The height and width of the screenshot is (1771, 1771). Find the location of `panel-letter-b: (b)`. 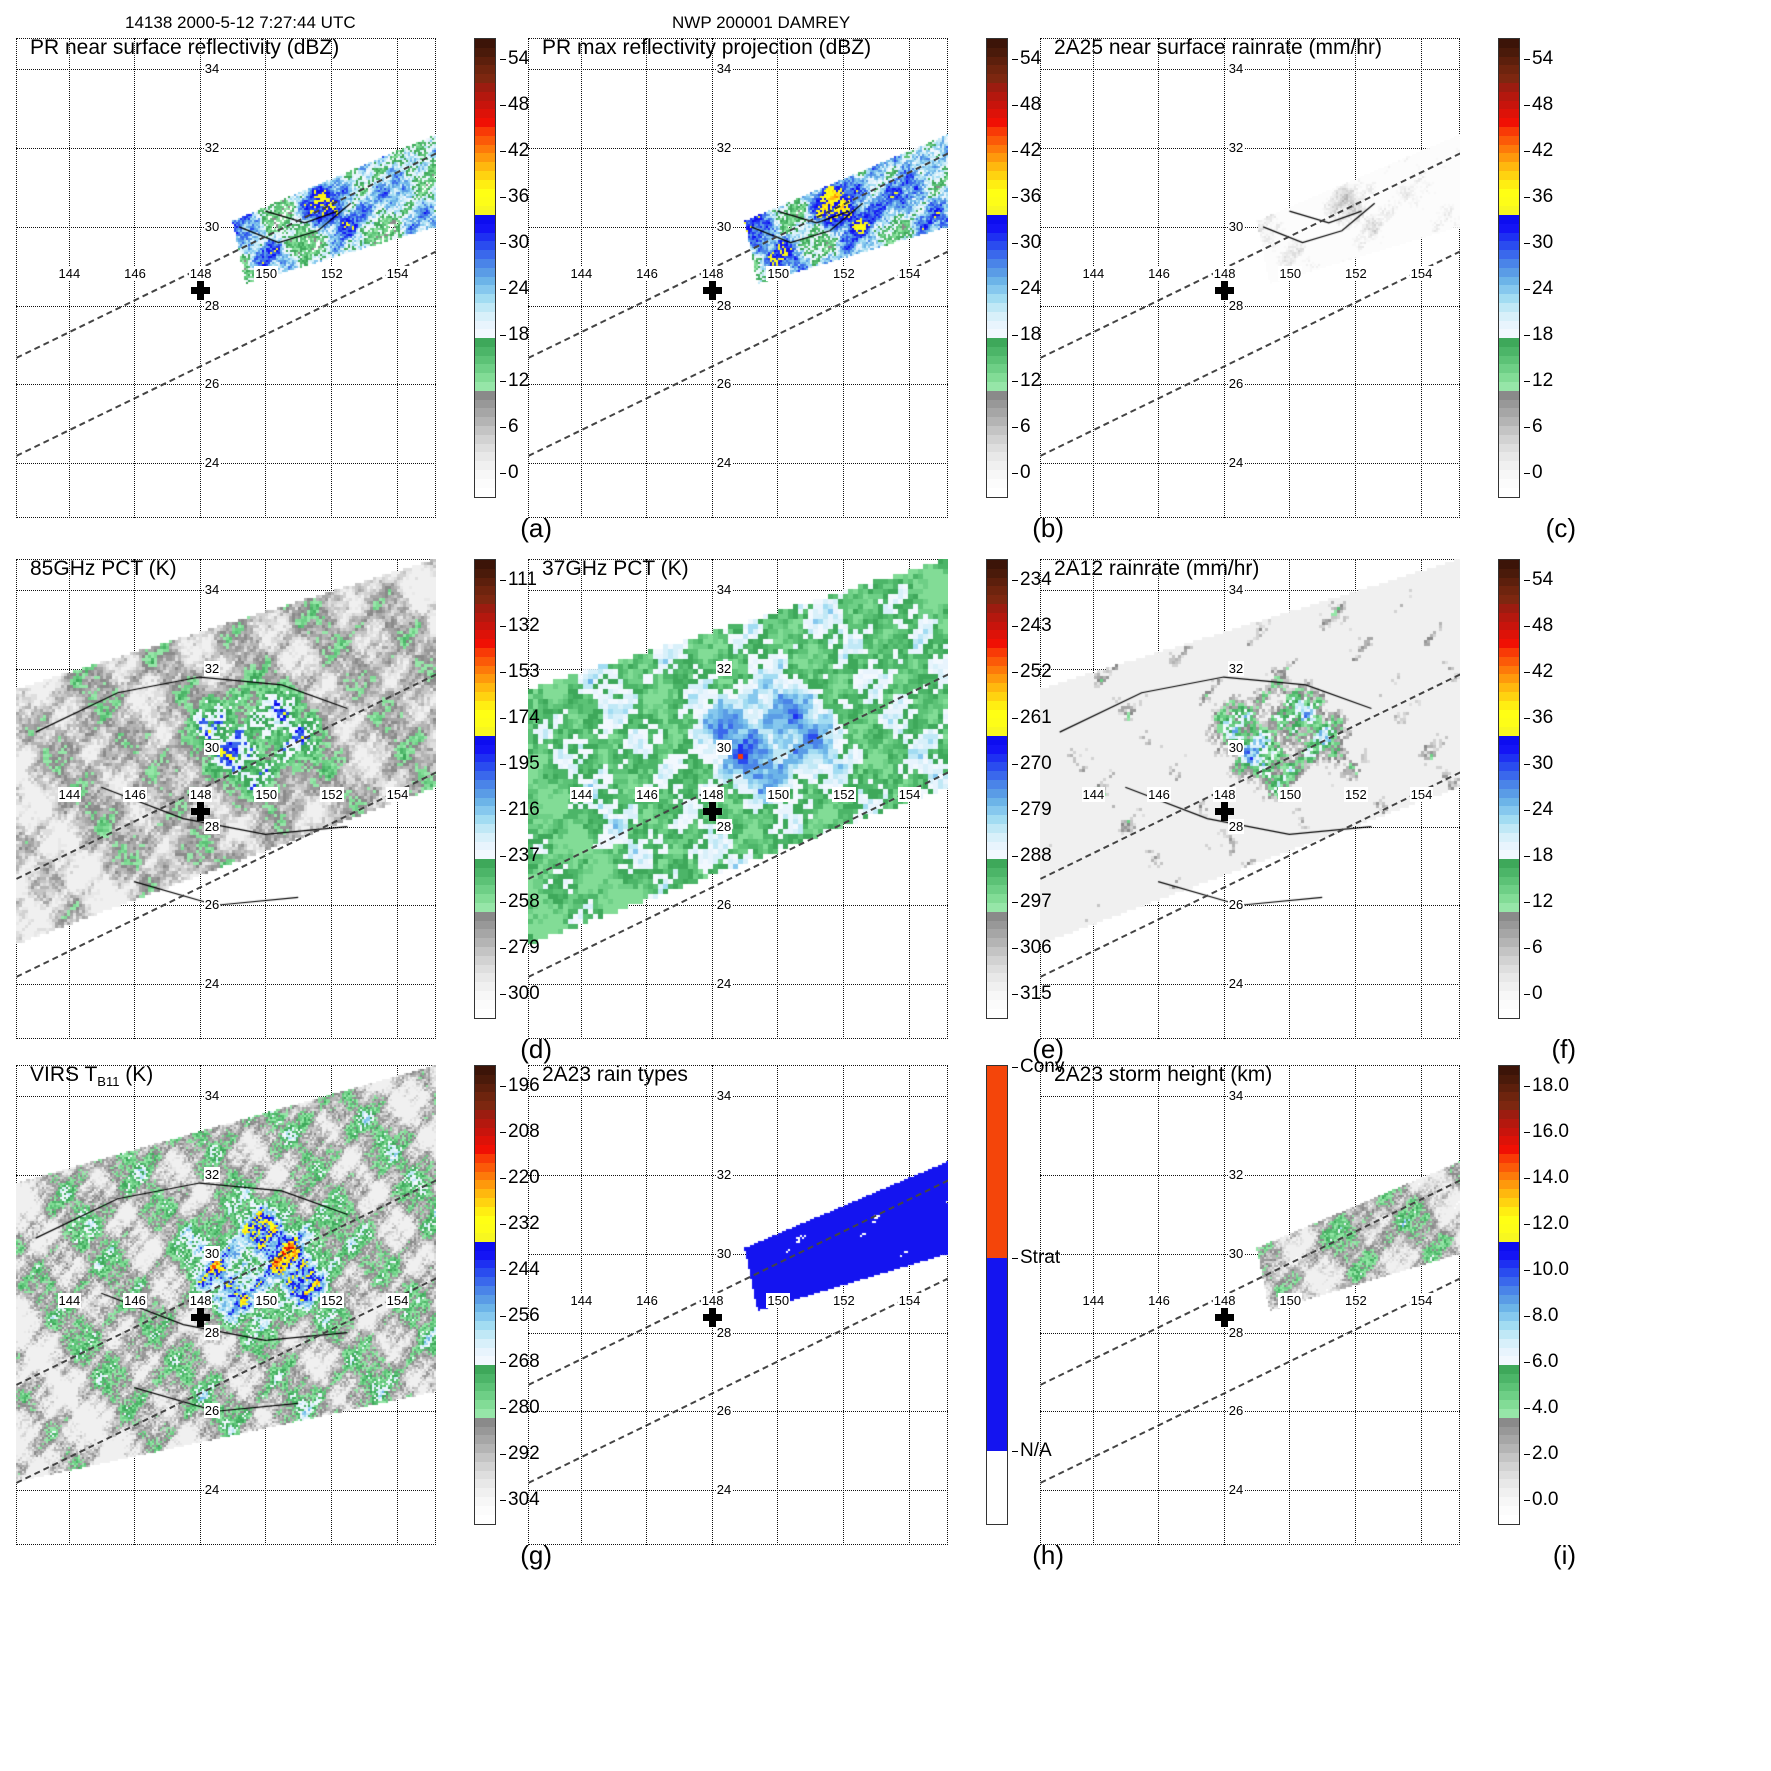

panel-letter-b: (b) is located at coordinates (1048, 528).